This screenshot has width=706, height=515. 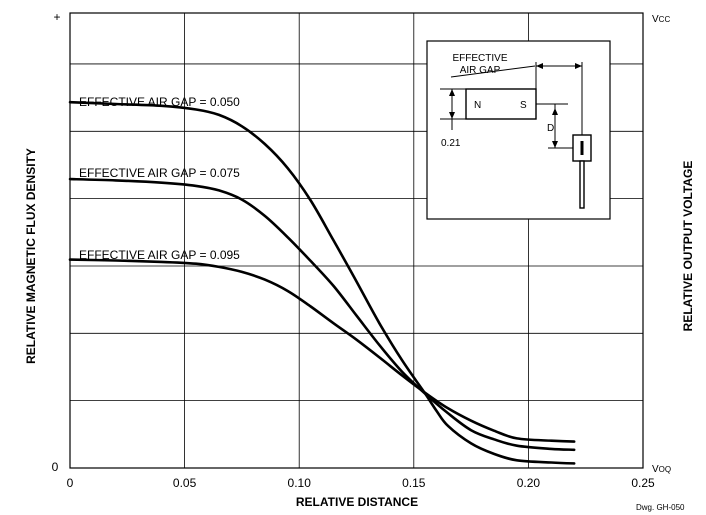 What do you see at coordinates (578, 66) in the screenshot?
I see `air-gap-arrow-right` at bounding box center [578, 66].